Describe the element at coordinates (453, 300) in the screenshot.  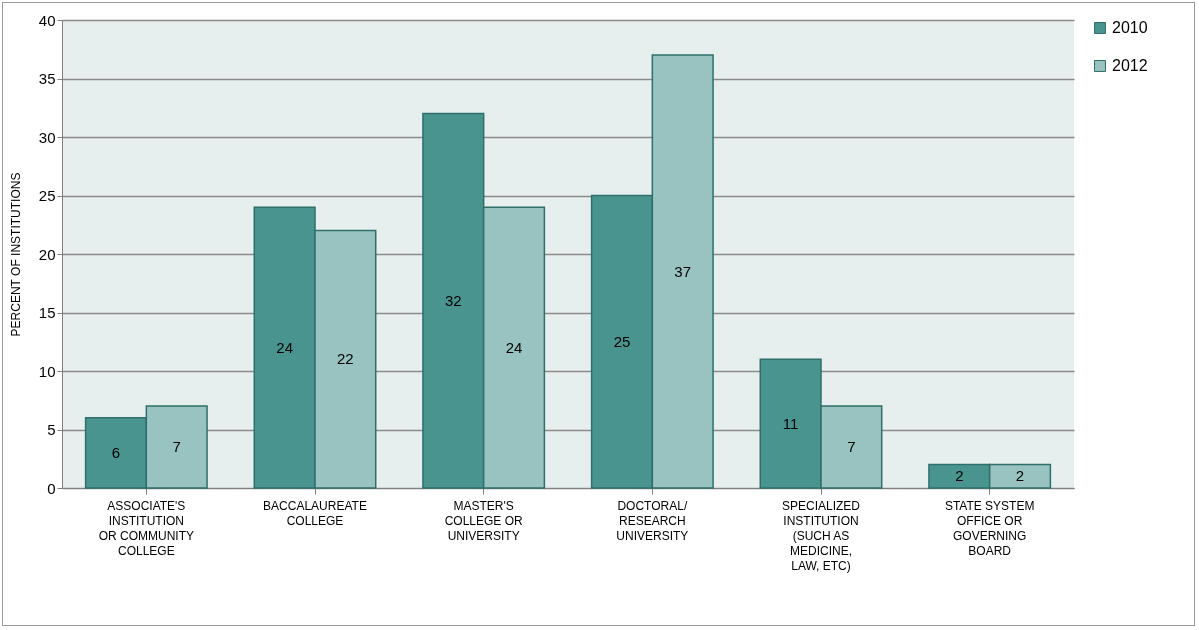
I see `data-label: 32` at that location.